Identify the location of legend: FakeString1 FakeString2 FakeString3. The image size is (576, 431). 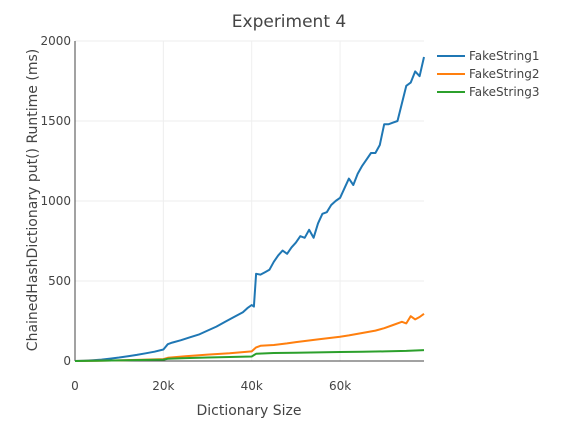
(488, 74).